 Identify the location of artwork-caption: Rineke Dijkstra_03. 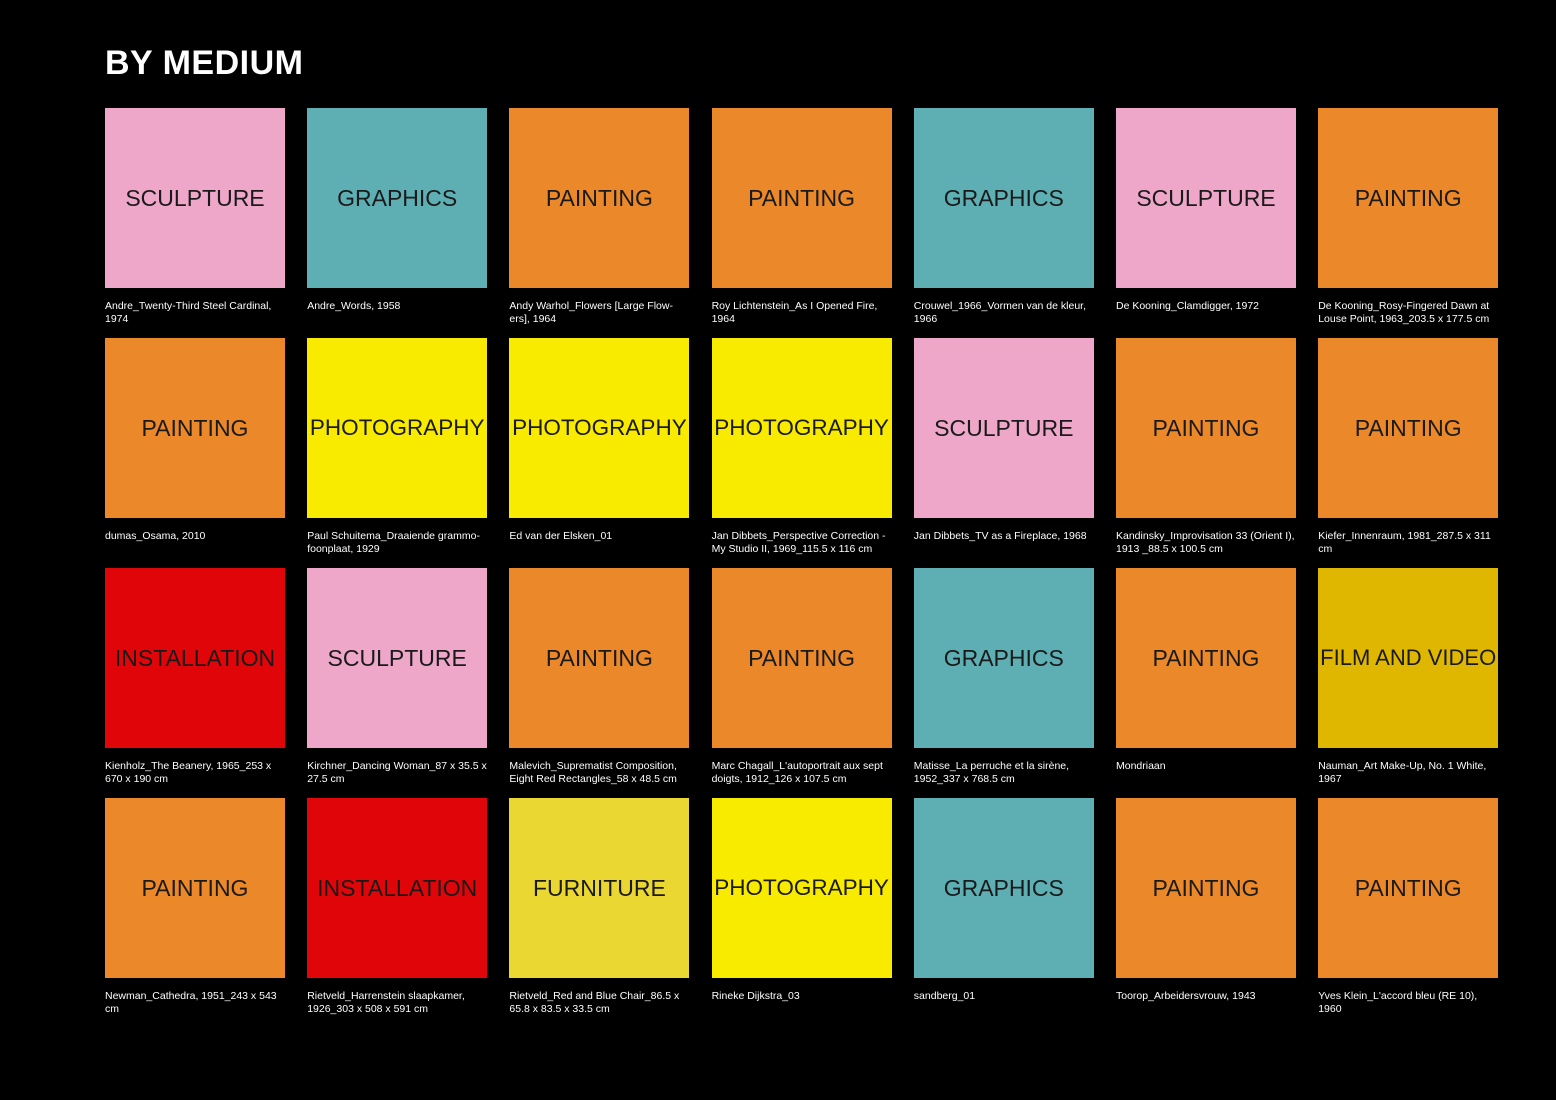
(755, 996).